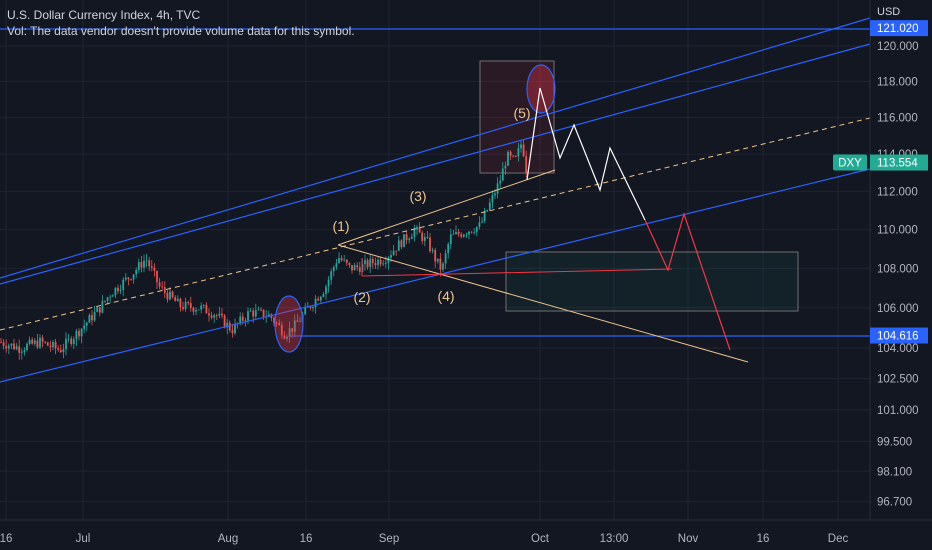 This screenshot has width=932, height=550. I want to click on price-badge, so click(899, 335).